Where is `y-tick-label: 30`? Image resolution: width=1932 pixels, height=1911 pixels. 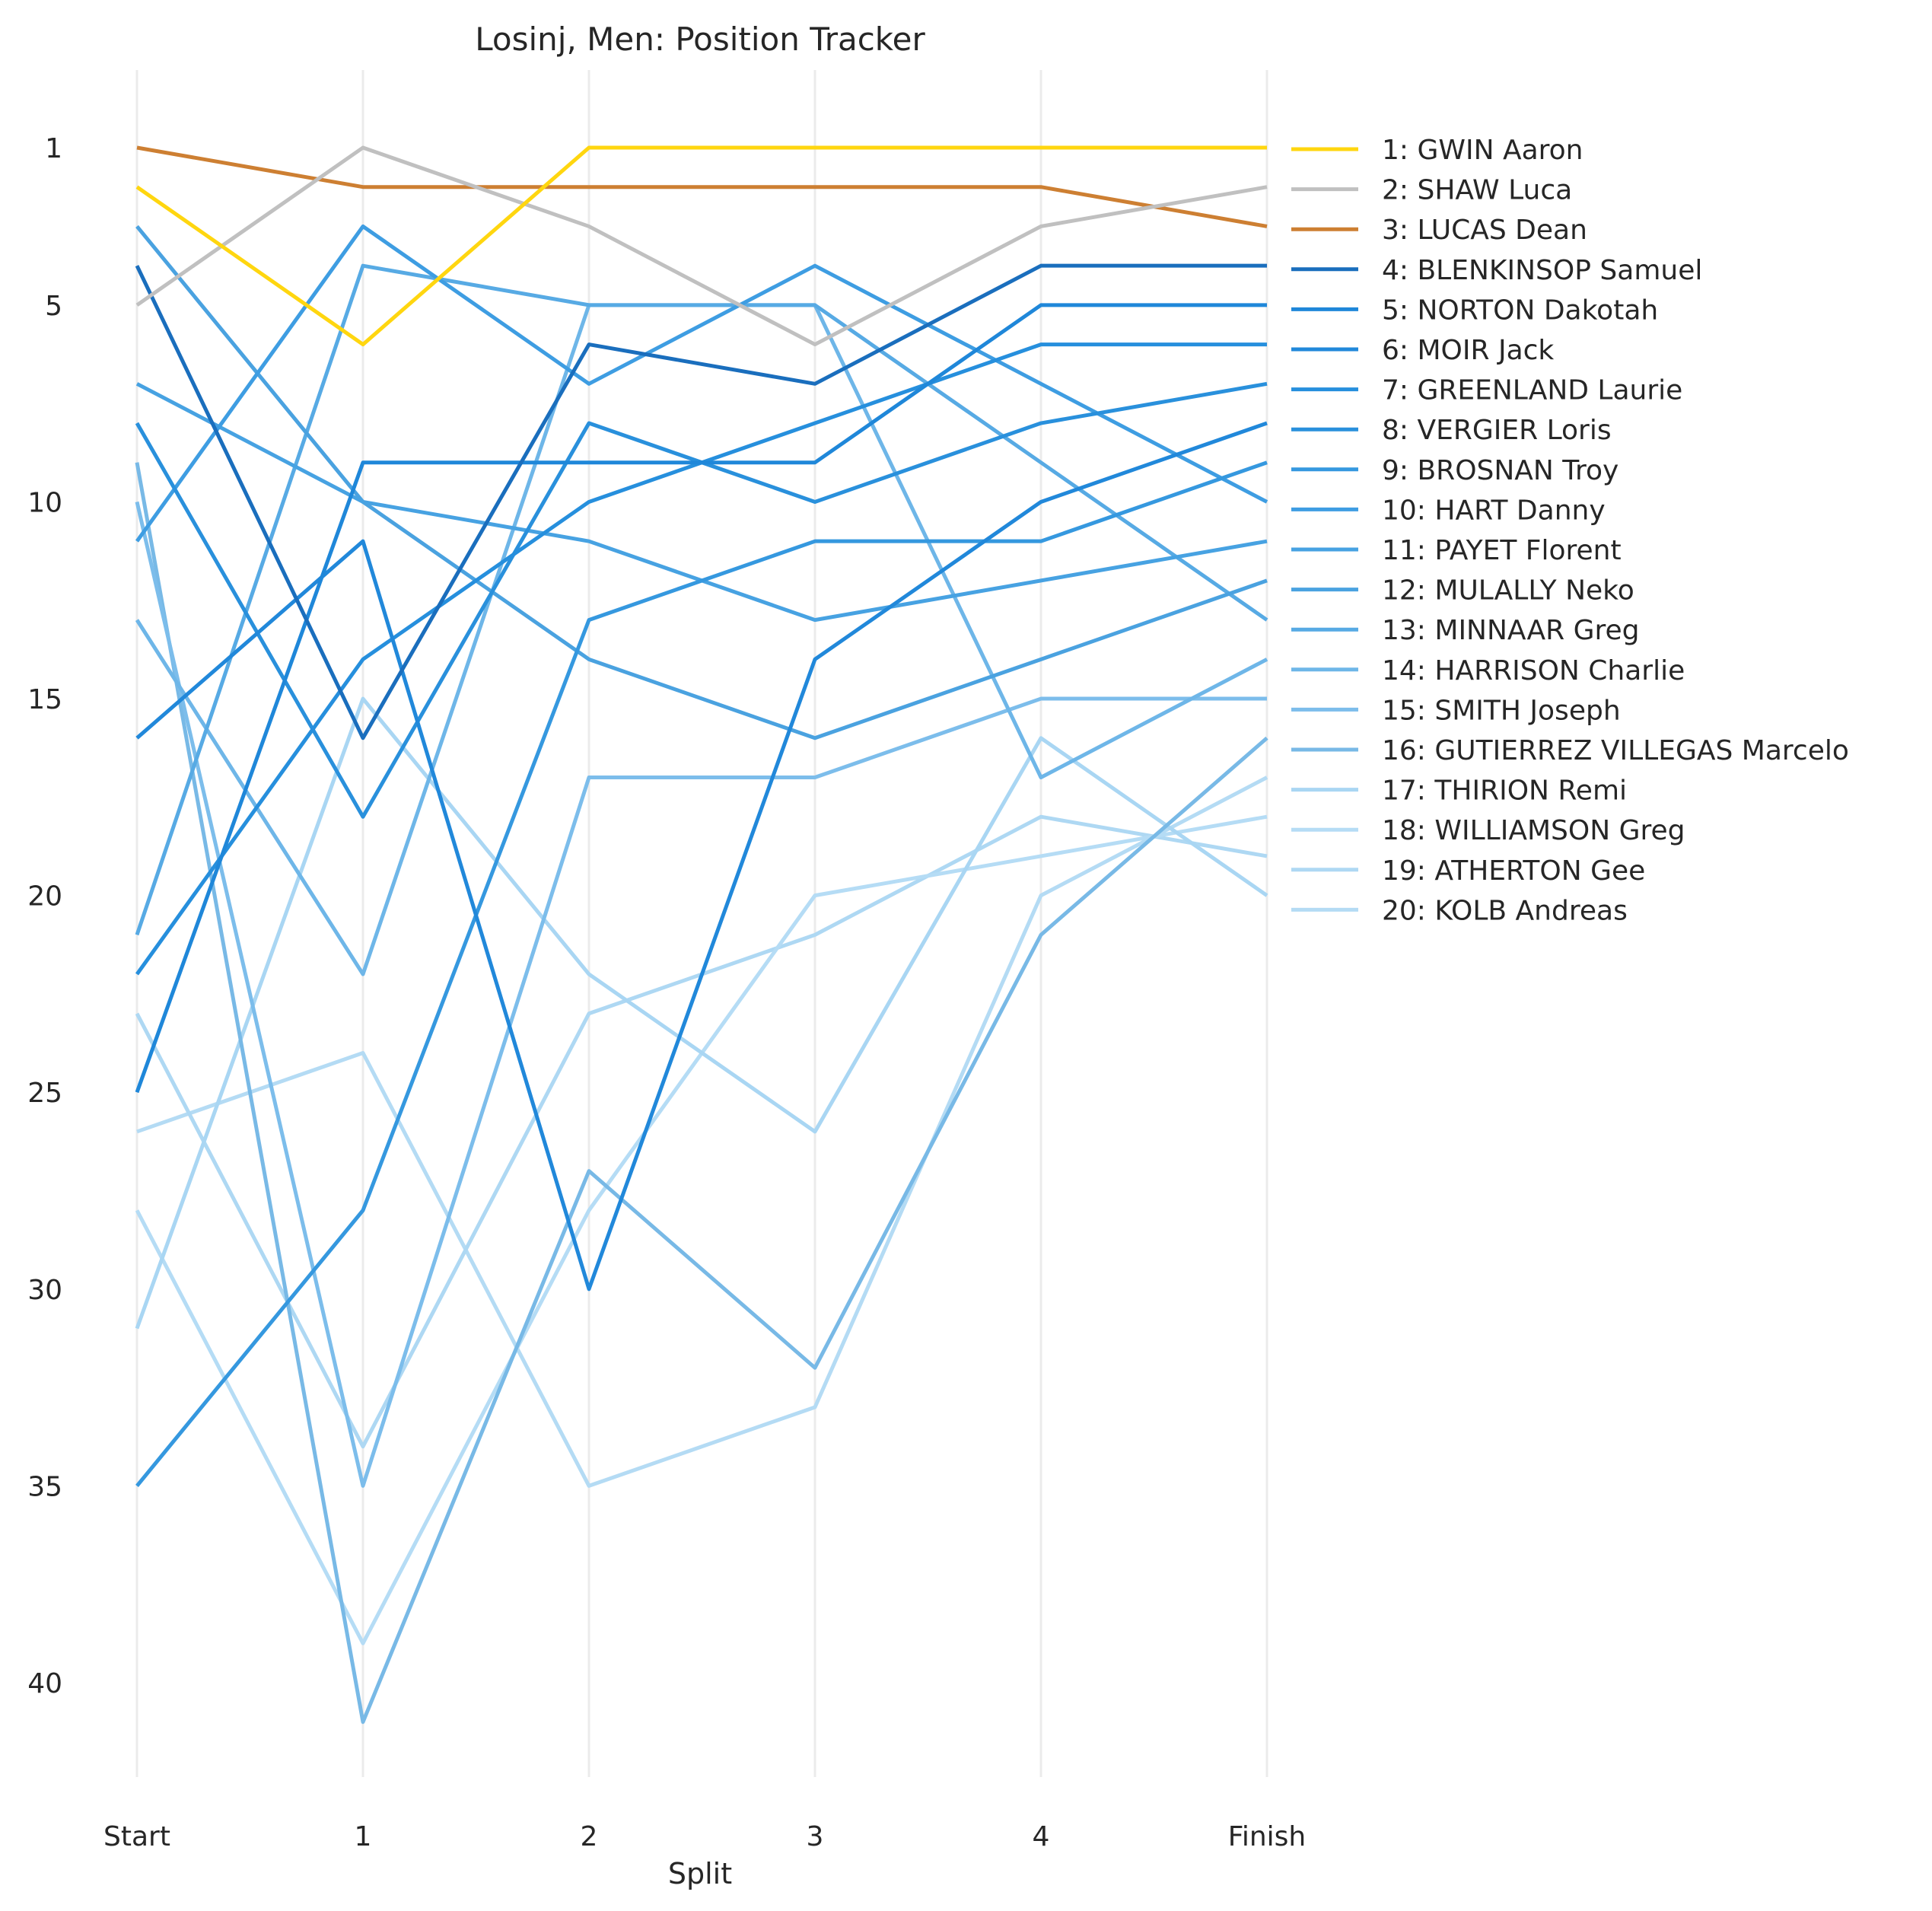 y-tick-label: 30 is located at coordinates (44, 1290).